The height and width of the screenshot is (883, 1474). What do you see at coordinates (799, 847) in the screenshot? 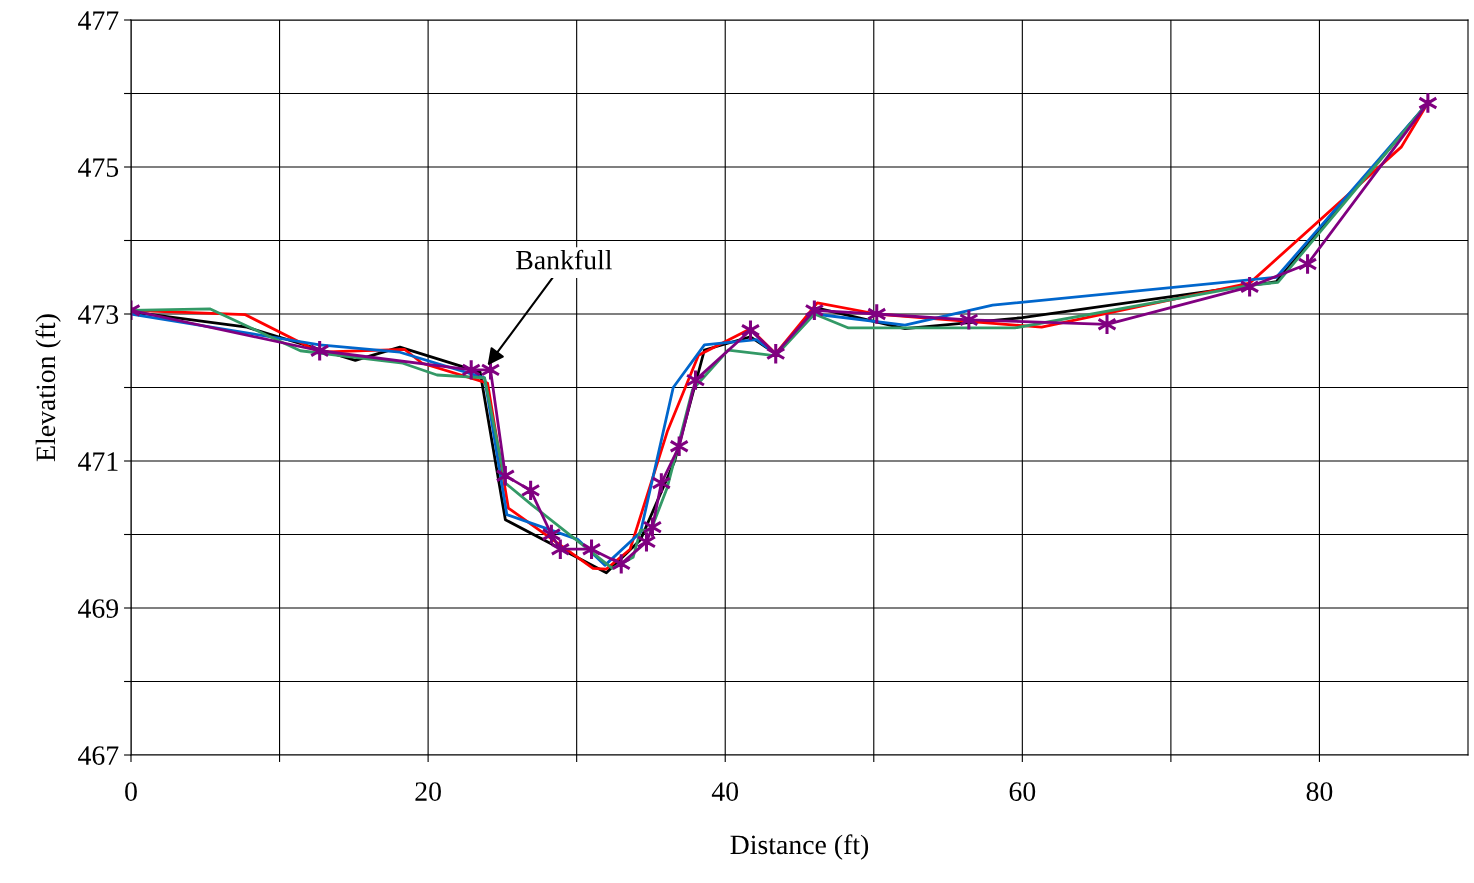
I see `x-axis-title: Distance (ft)` at bounding box center [799, 847].